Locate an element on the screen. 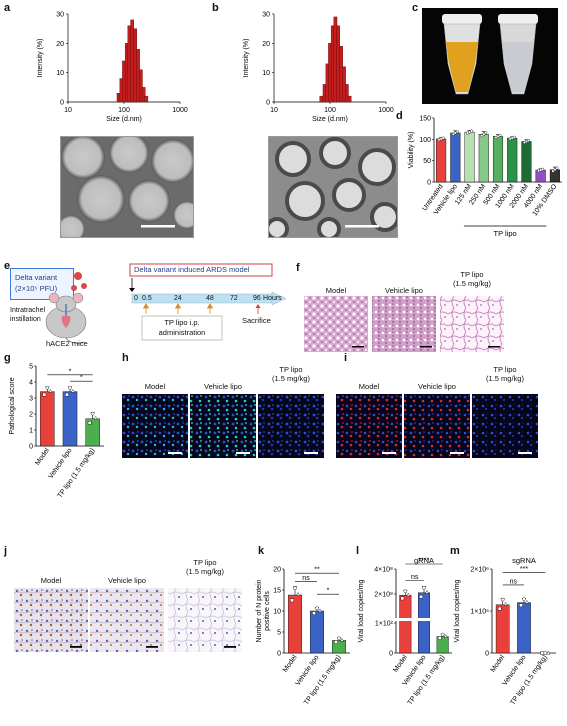  j-label-tp-dose: (1.5 mg/kg) is located at coordinates (205, 571).